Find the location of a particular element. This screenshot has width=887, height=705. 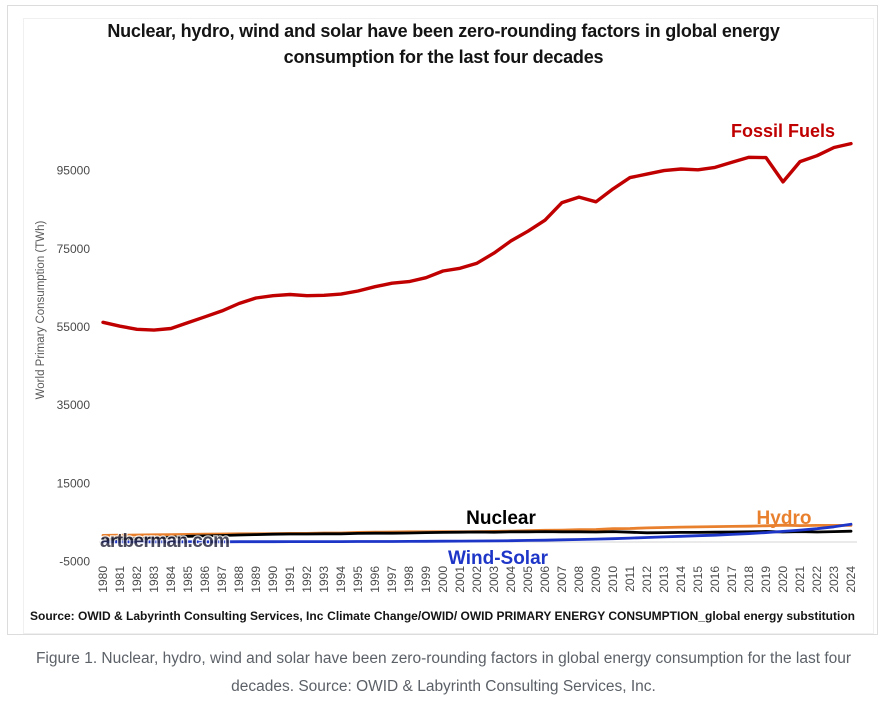

watermark: artberman.com is located at coordinates (164, 541).